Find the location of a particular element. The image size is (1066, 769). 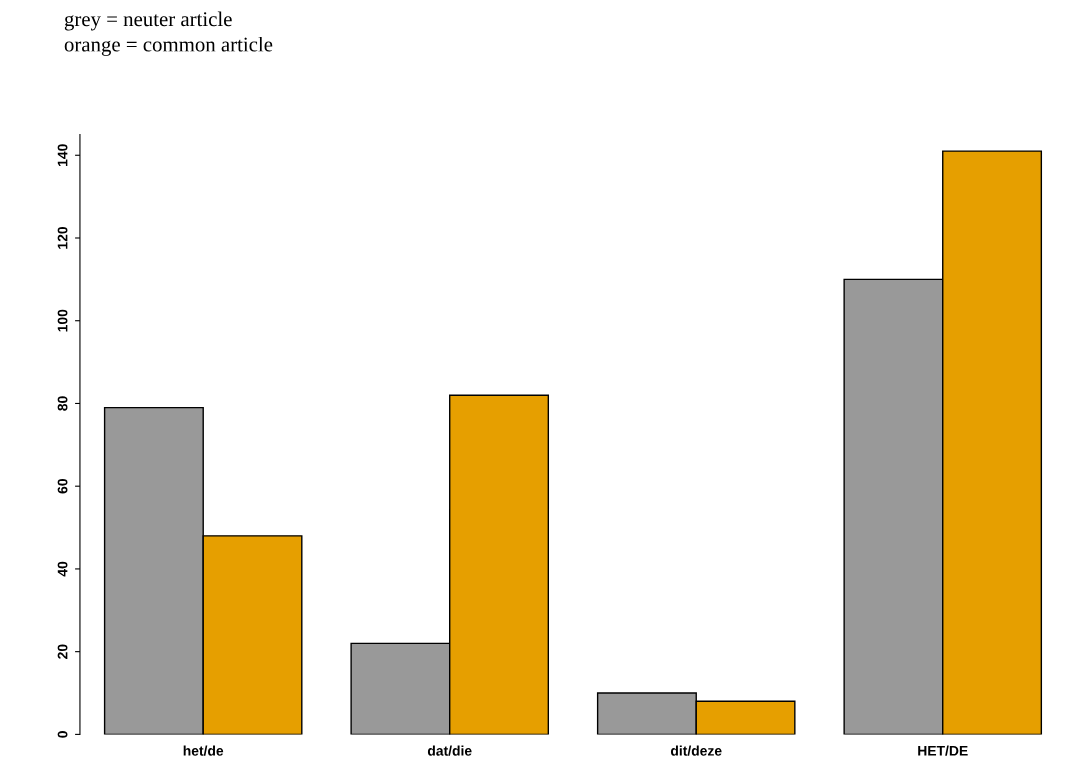

text: grey = neuter article is located at coordinates (148, 21).